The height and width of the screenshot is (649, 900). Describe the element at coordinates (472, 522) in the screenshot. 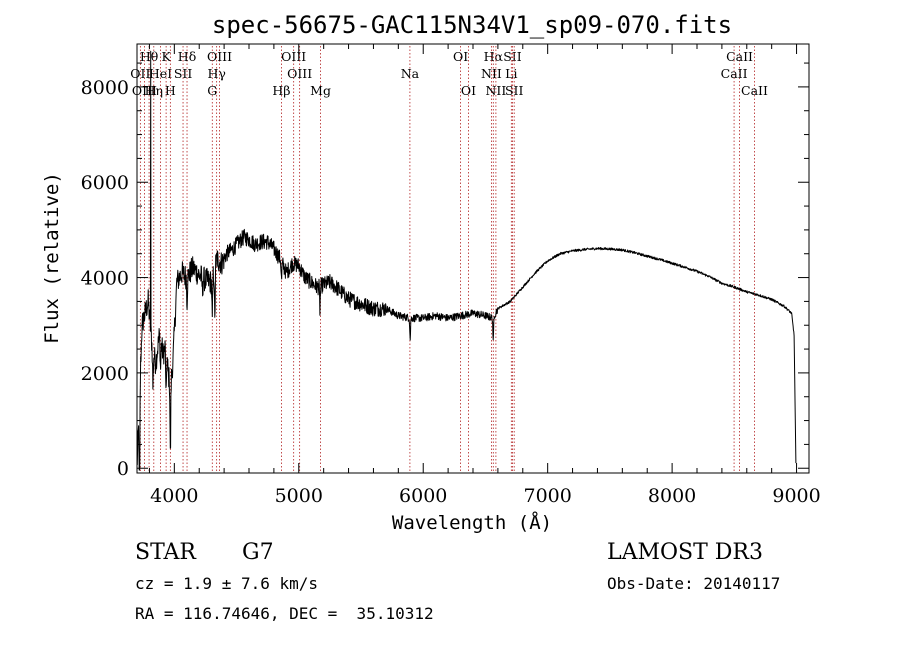

I see `x-axis-label: Wavelength (Å)` at that location.